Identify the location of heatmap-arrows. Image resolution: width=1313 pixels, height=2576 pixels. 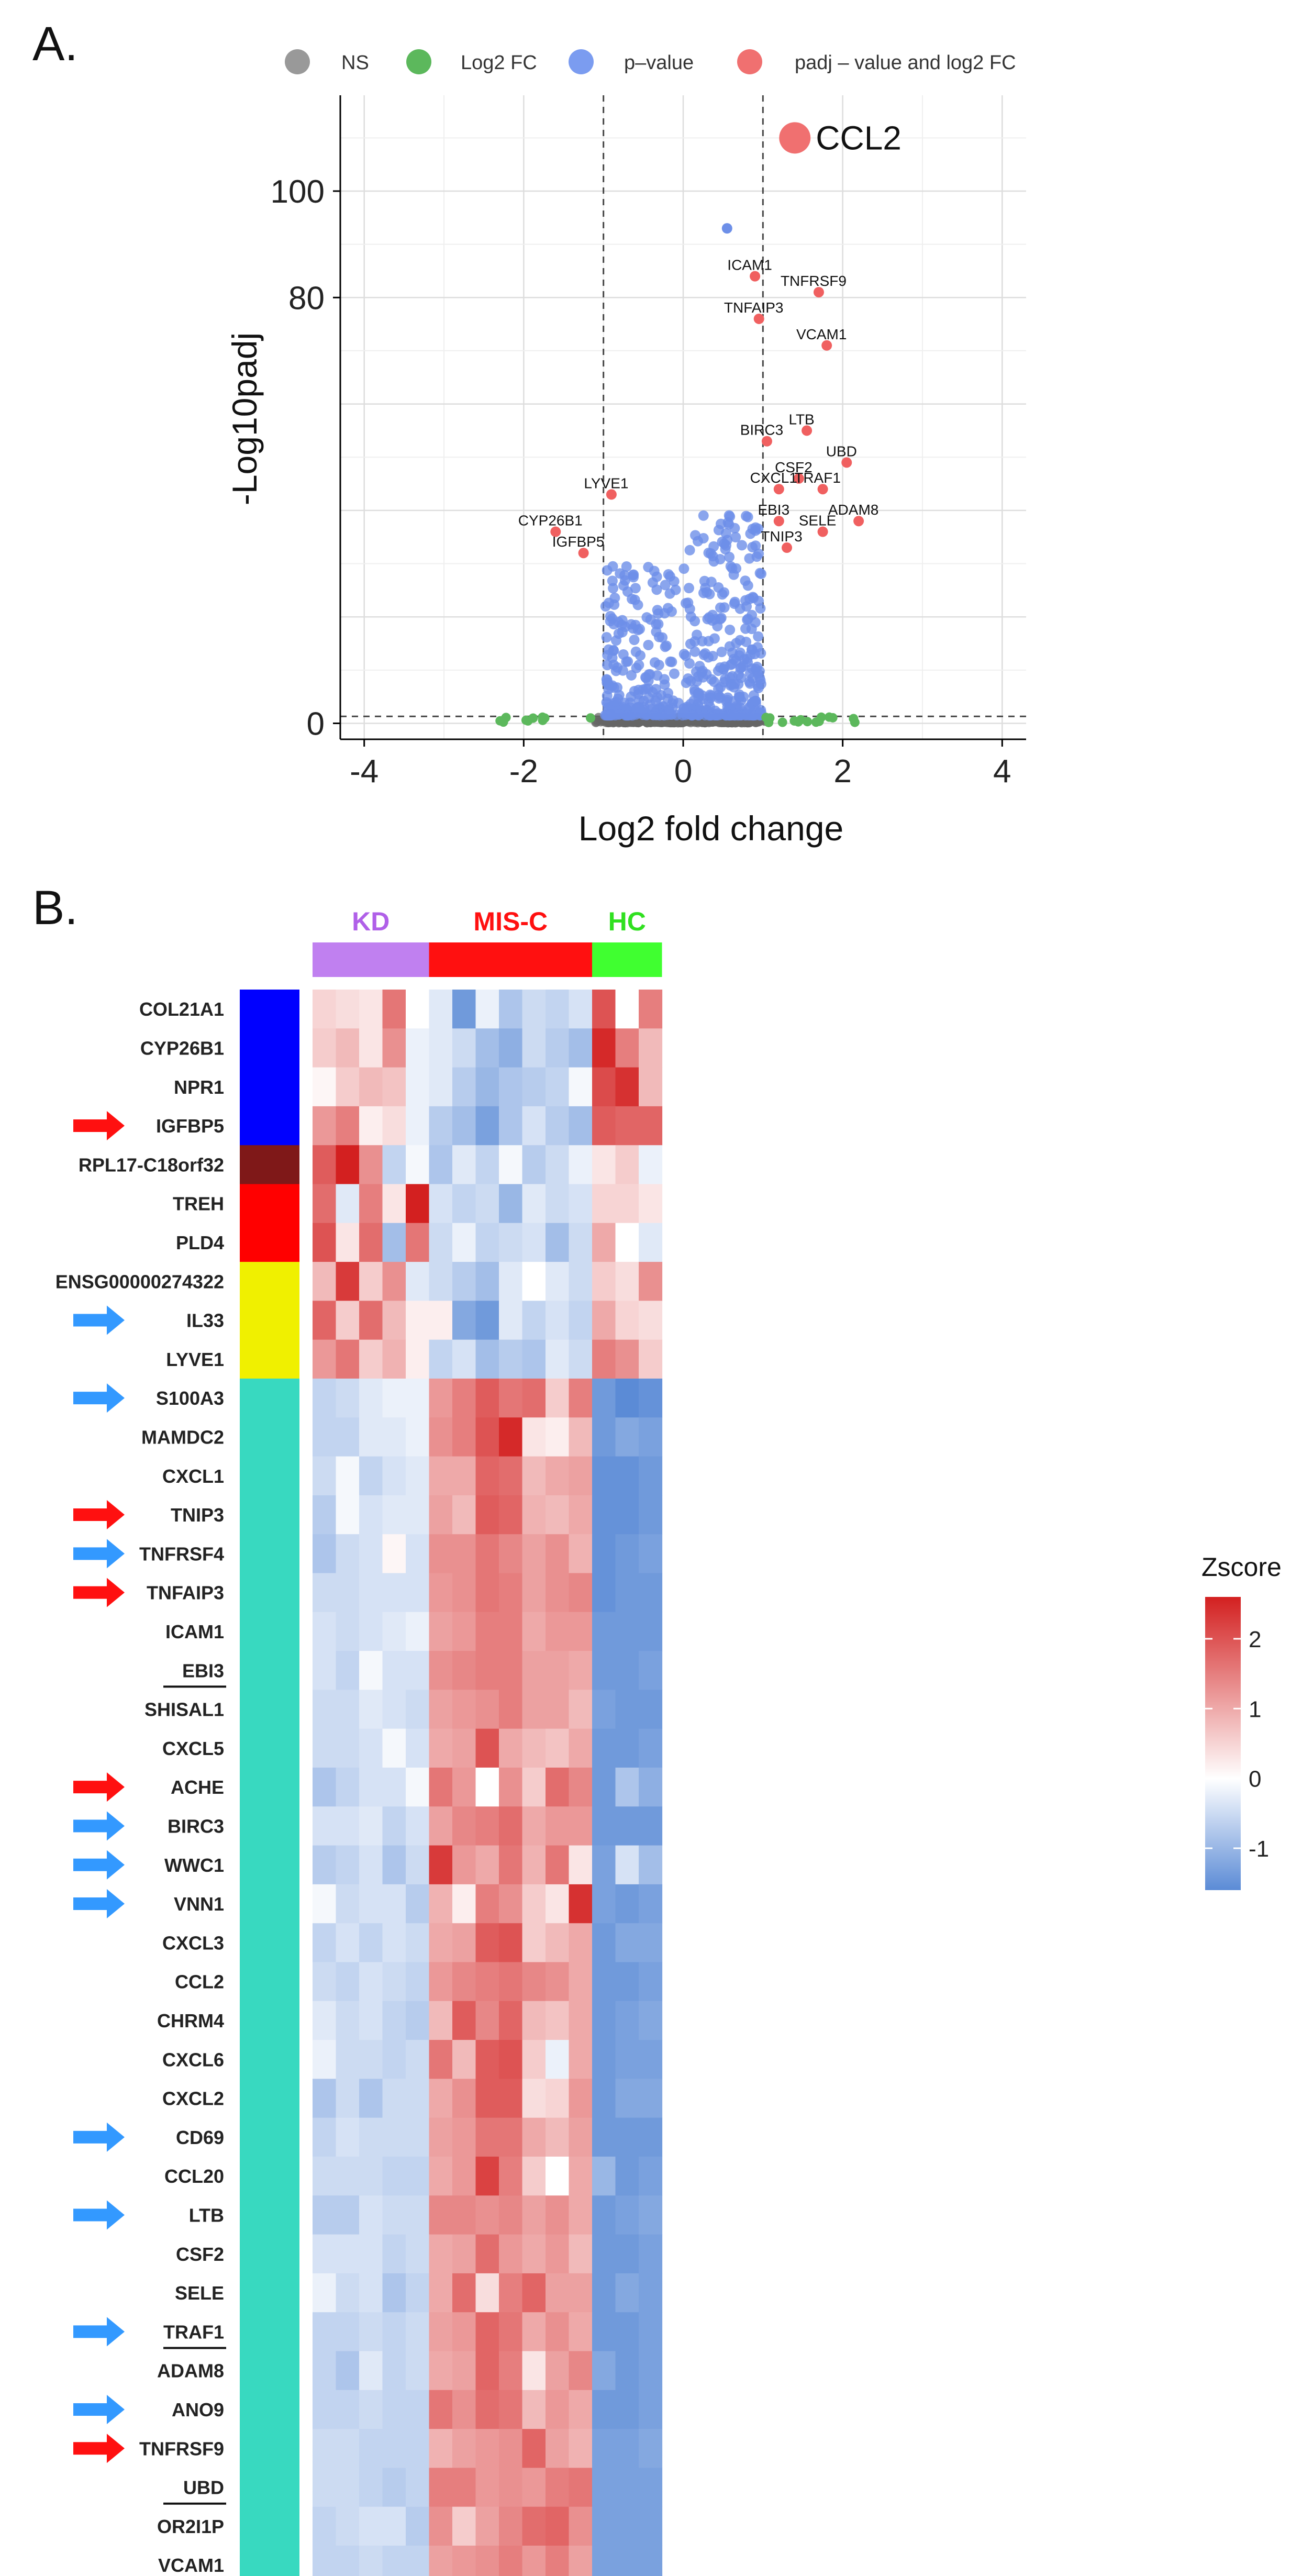
(99, 1787).